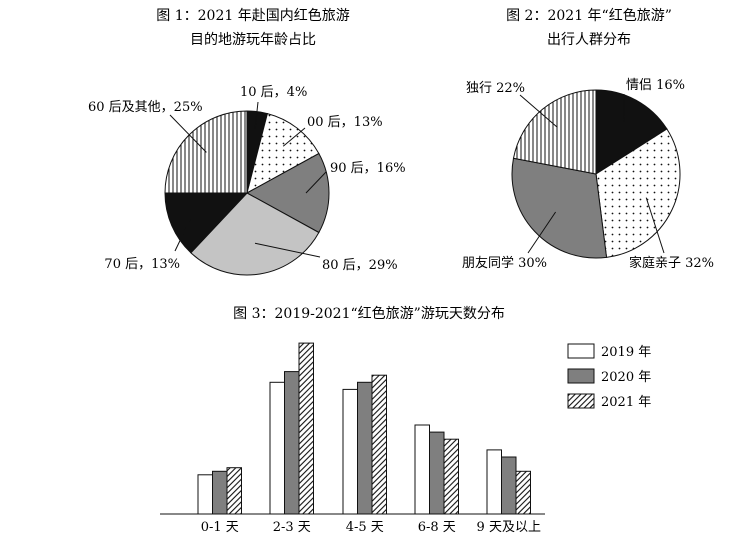 Image resolution: width=738 pixels, height=541 pixels. What do you see at coordinates (253, 40) in the screenshot?
I see `chart1-subtitle: 目的地游玩年龄占比` at bounding box center [253, 40].